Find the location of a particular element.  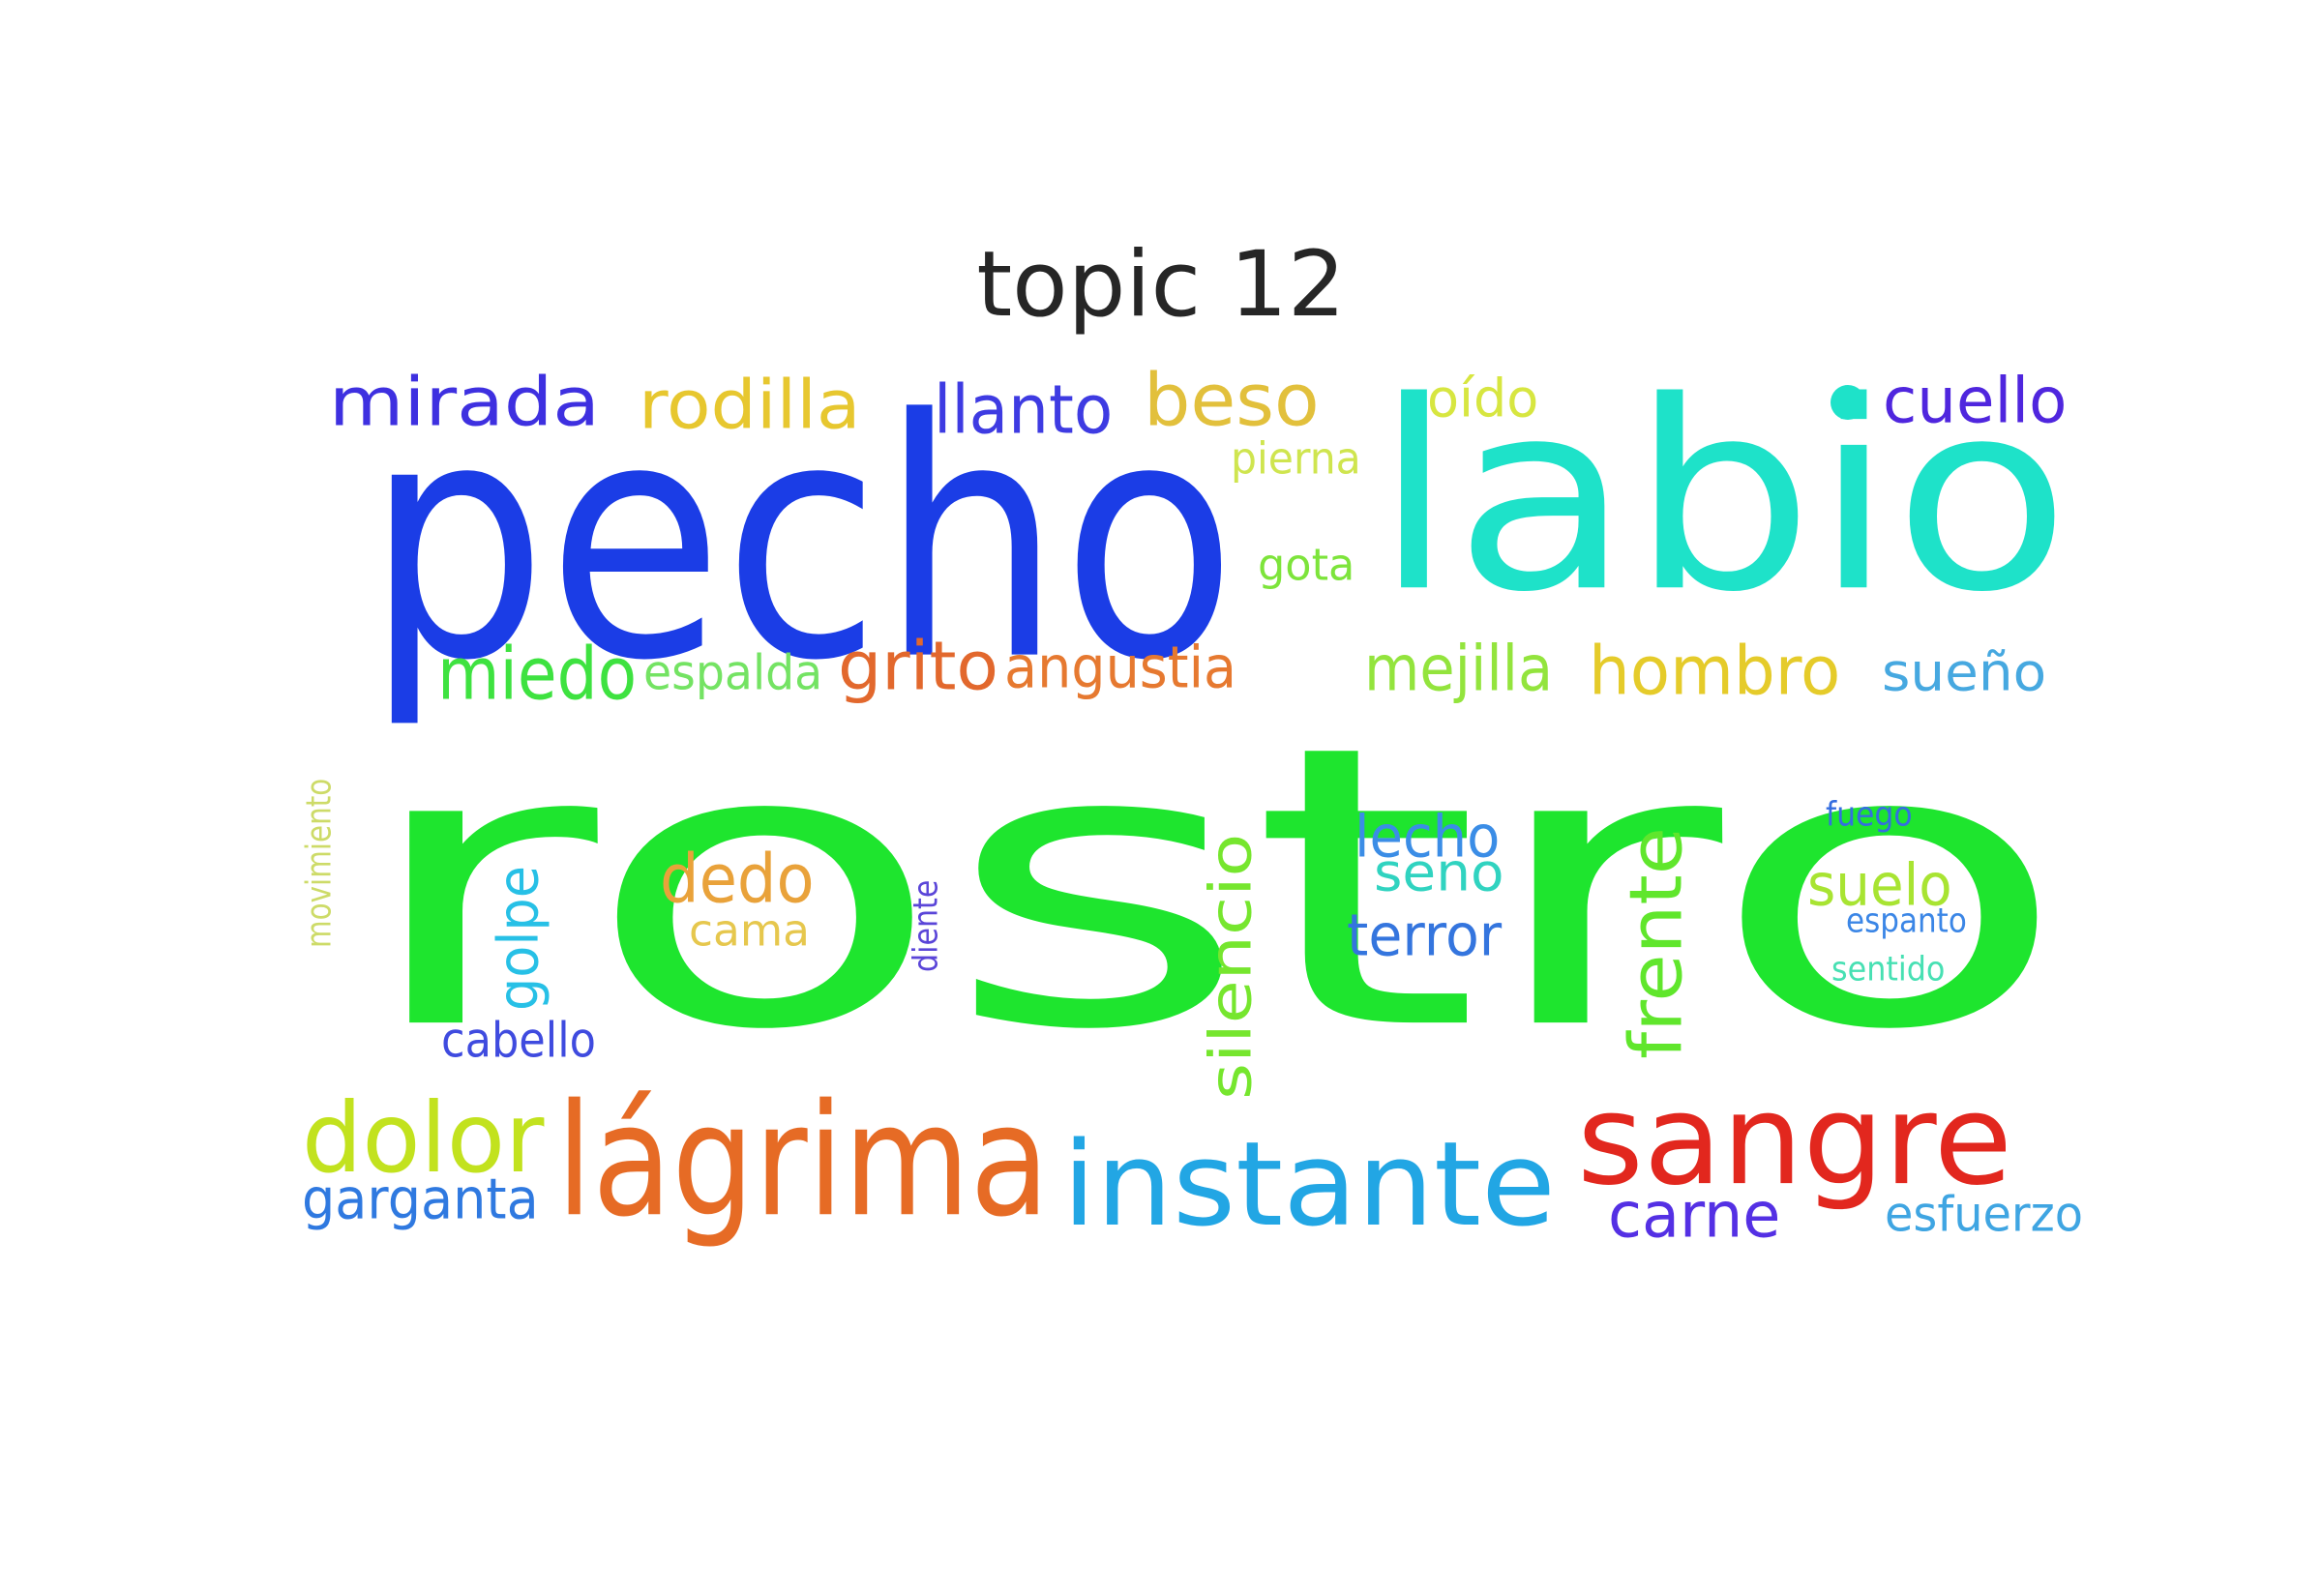

cloud-word: cabello is located at coordinates (518, 1041).